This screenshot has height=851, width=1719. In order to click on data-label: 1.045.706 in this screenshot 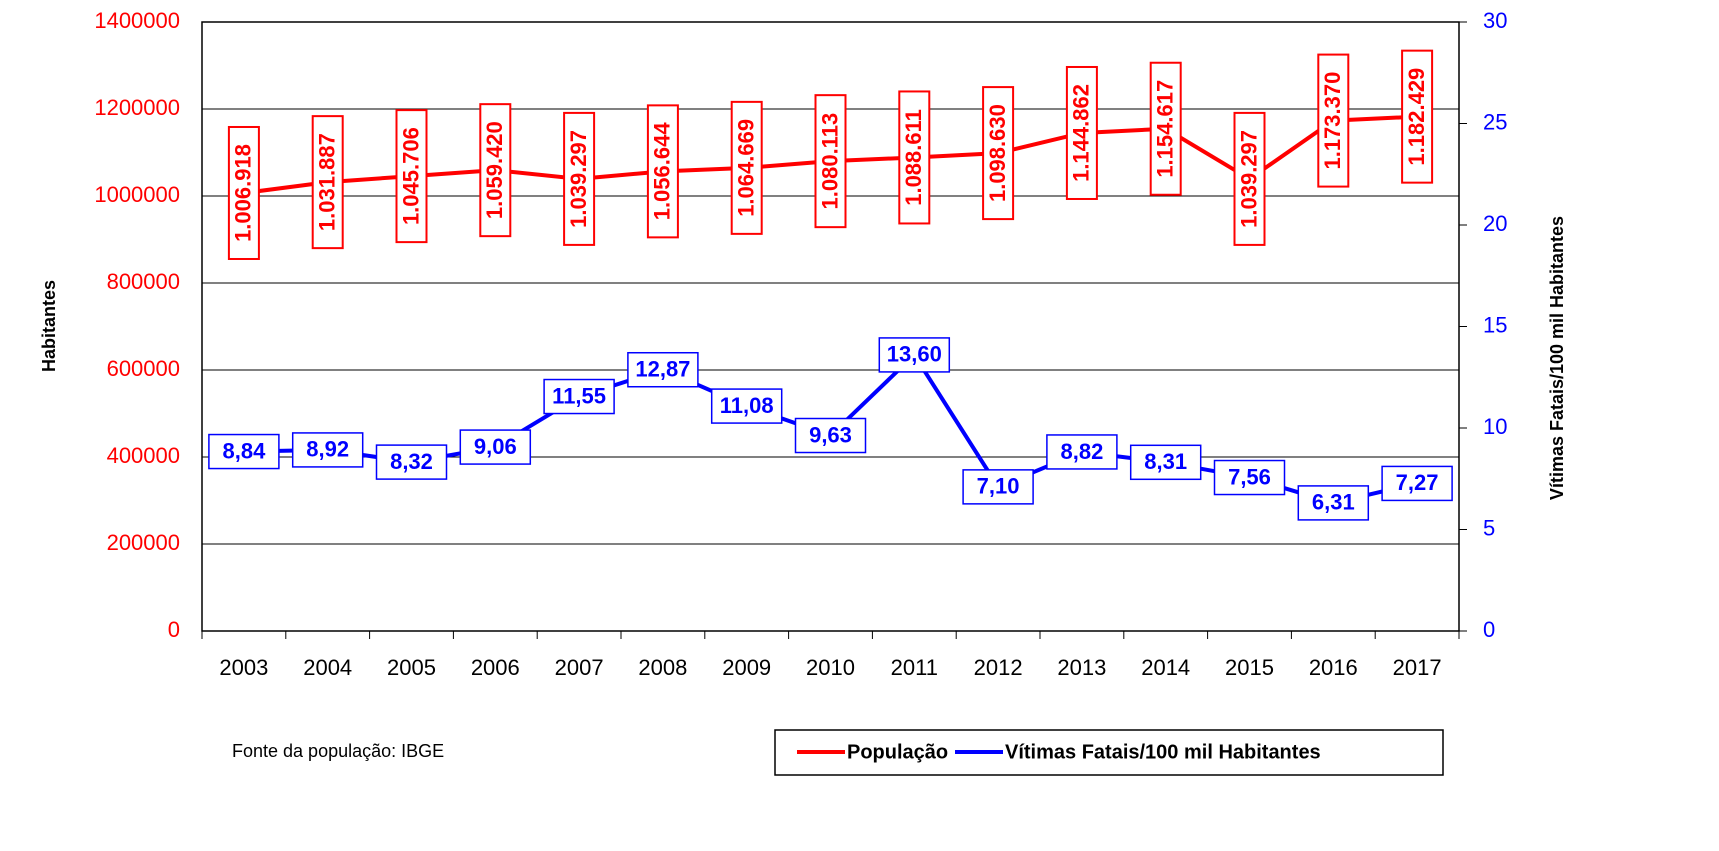, I will do `click(410, 176)`.